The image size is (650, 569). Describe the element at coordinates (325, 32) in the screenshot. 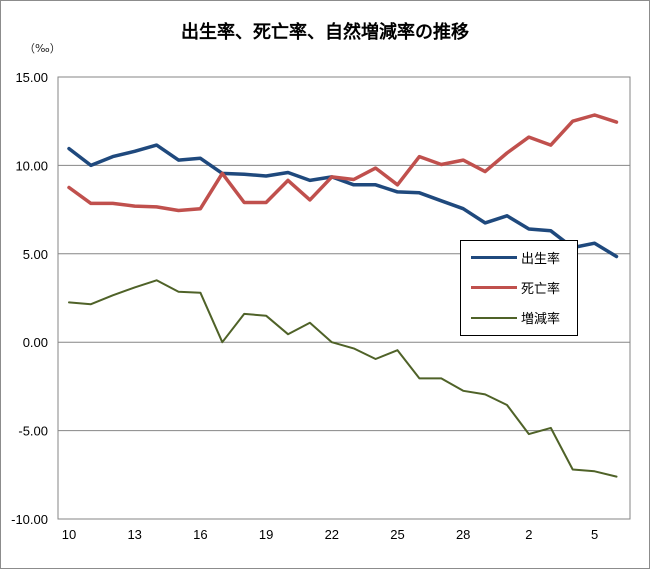

I see `chart-title: 出生率、死亡率、自然増減率の推移` at that location.